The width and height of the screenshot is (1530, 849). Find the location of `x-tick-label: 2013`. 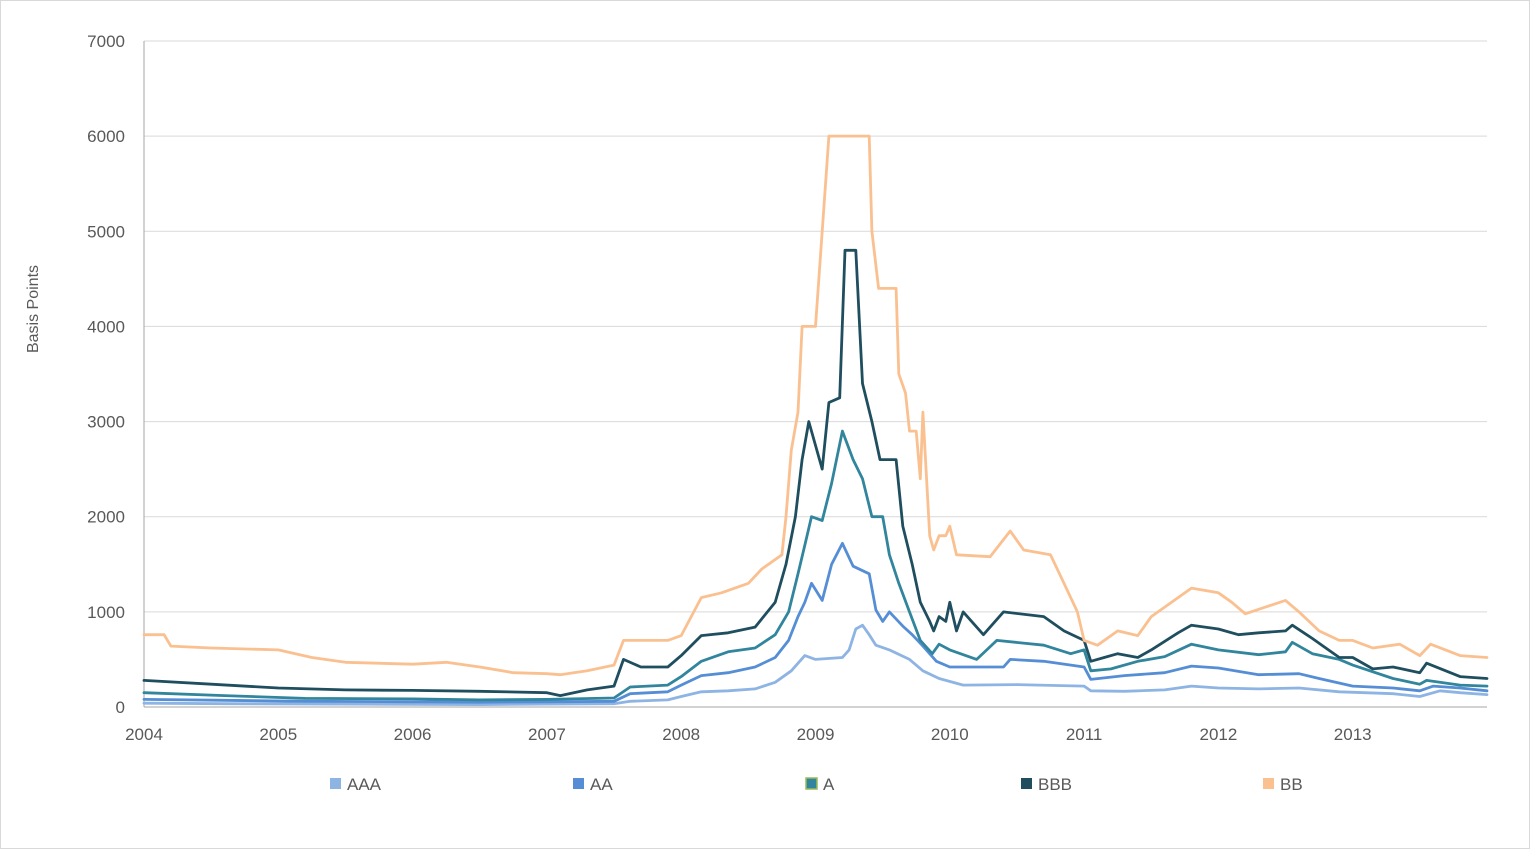

x-tick-label: 2013 is located at coordinates (1353, 734).